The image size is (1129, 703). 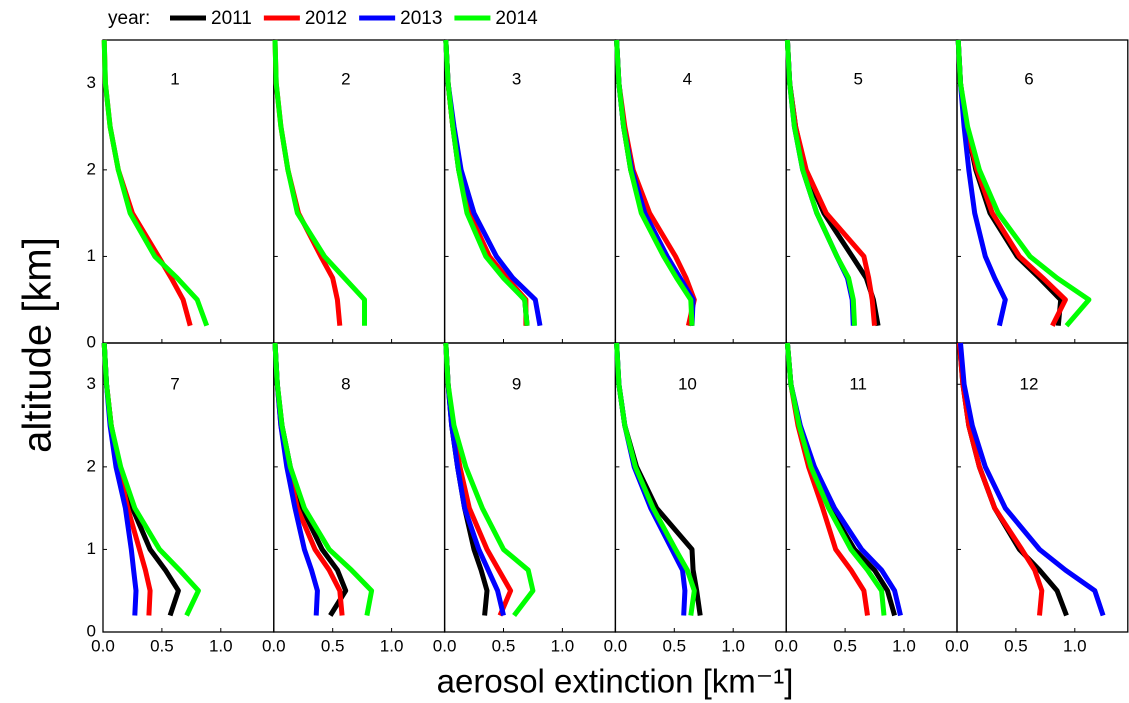 What do you see at coordinates (174, 78) in the screenshot?
I see `panel-title: 1` at bounding box center [174, 78].